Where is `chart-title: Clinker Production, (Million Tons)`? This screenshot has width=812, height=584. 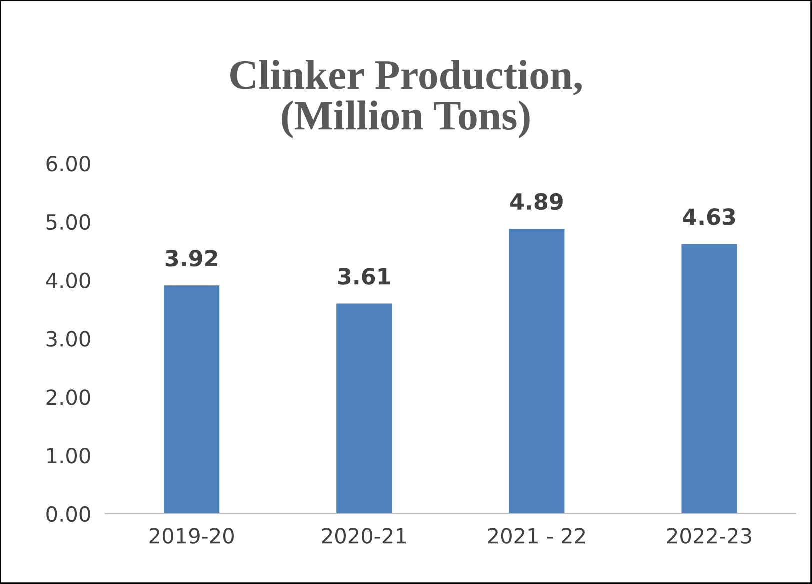
chart-title: Clinker Production, (Million Tons) is located at coordinates (406, 99).